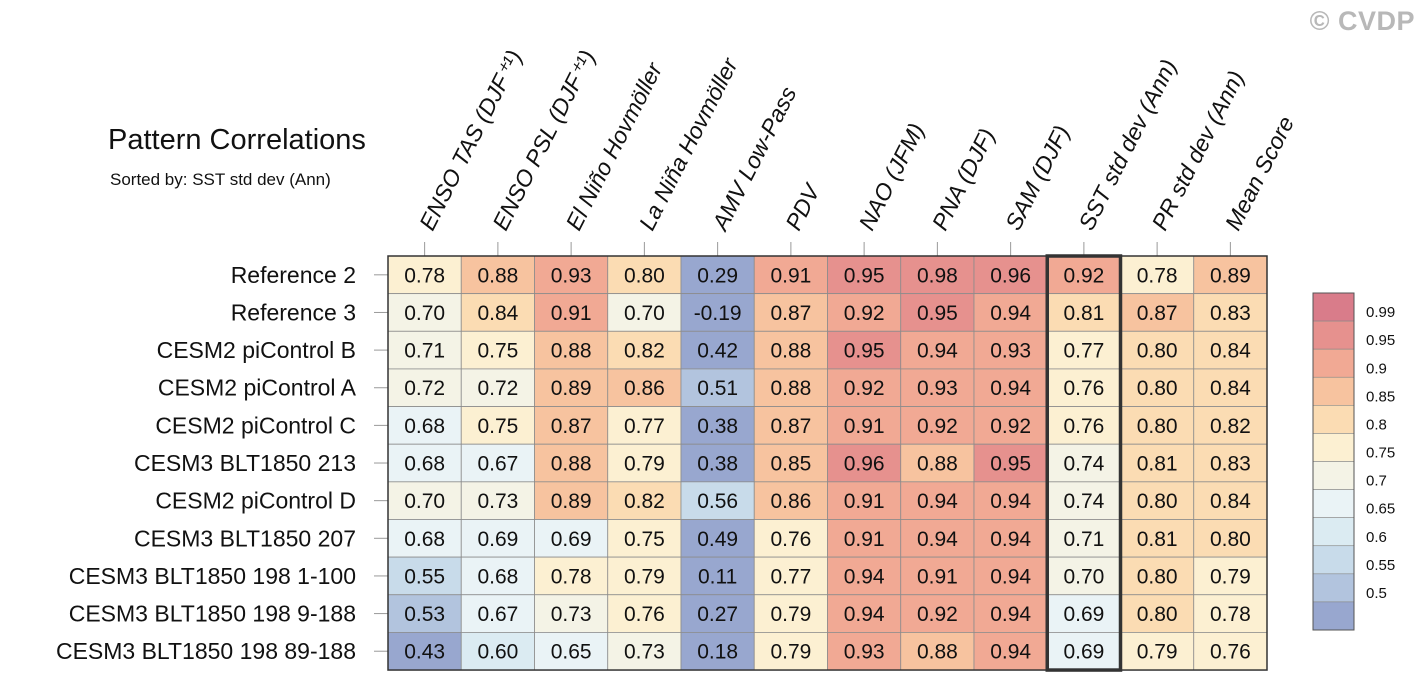 The image size is (1421, 689). What do you see at coordinates (717, 652) in the screenshot?
I see `cell-value: 0.18` at bounding box center [717, 652].